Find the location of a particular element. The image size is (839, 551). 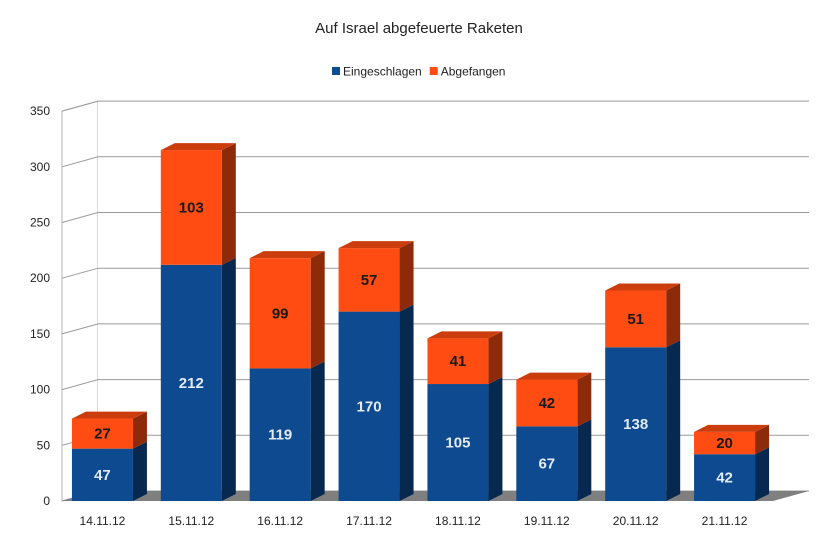

bar-segment: 51 is located at coordinates (643, 315).